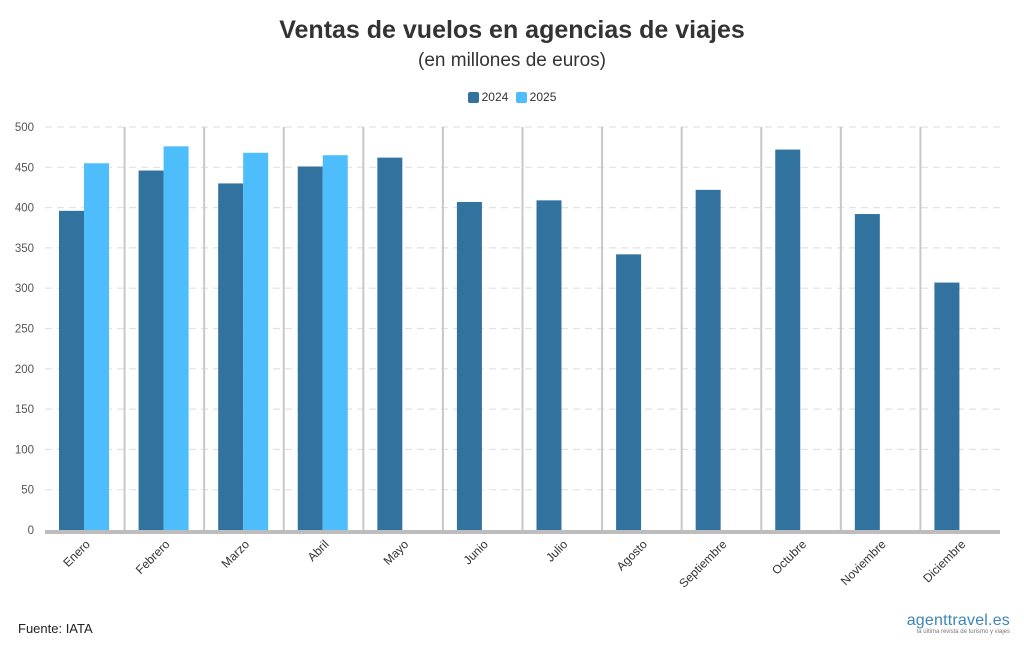 Image resolution: width=1024 pixels, height=655 pixels. I want to click on legend-item-2024: 2024, so click(488, 97).